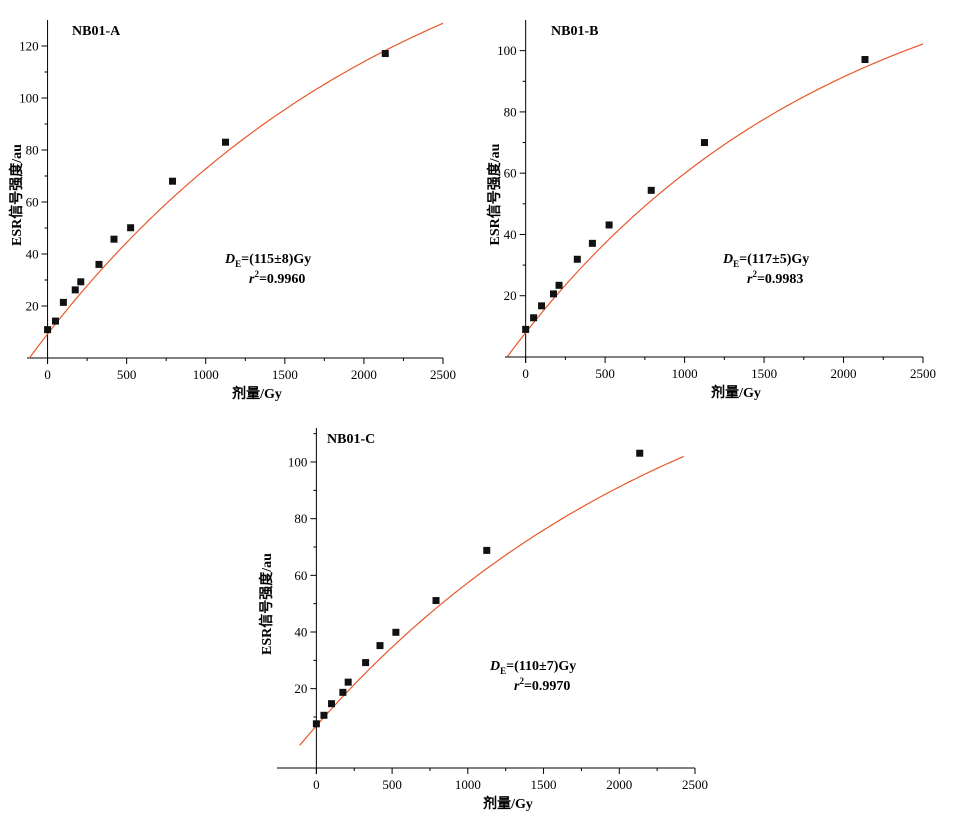 This screenshot has width=959, height=819. What do you see at coordinates (491, 600) in the screenshot?
I see `fit-curve` at bounding box center [491, 600].